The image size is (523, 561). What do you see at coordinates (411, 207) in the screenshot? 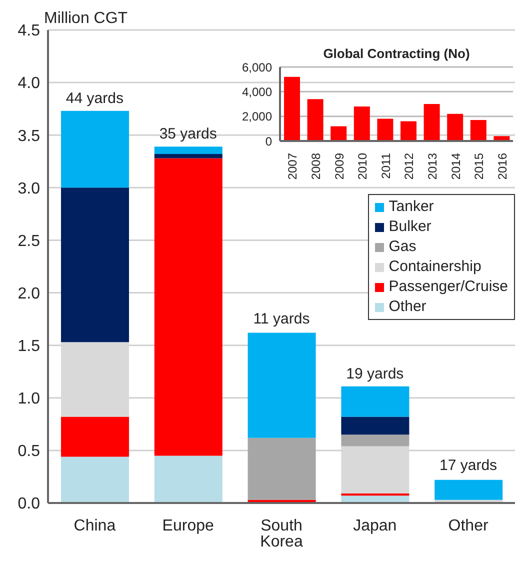
I see `legend-label: Tanker` at bounding box center [411, 207].